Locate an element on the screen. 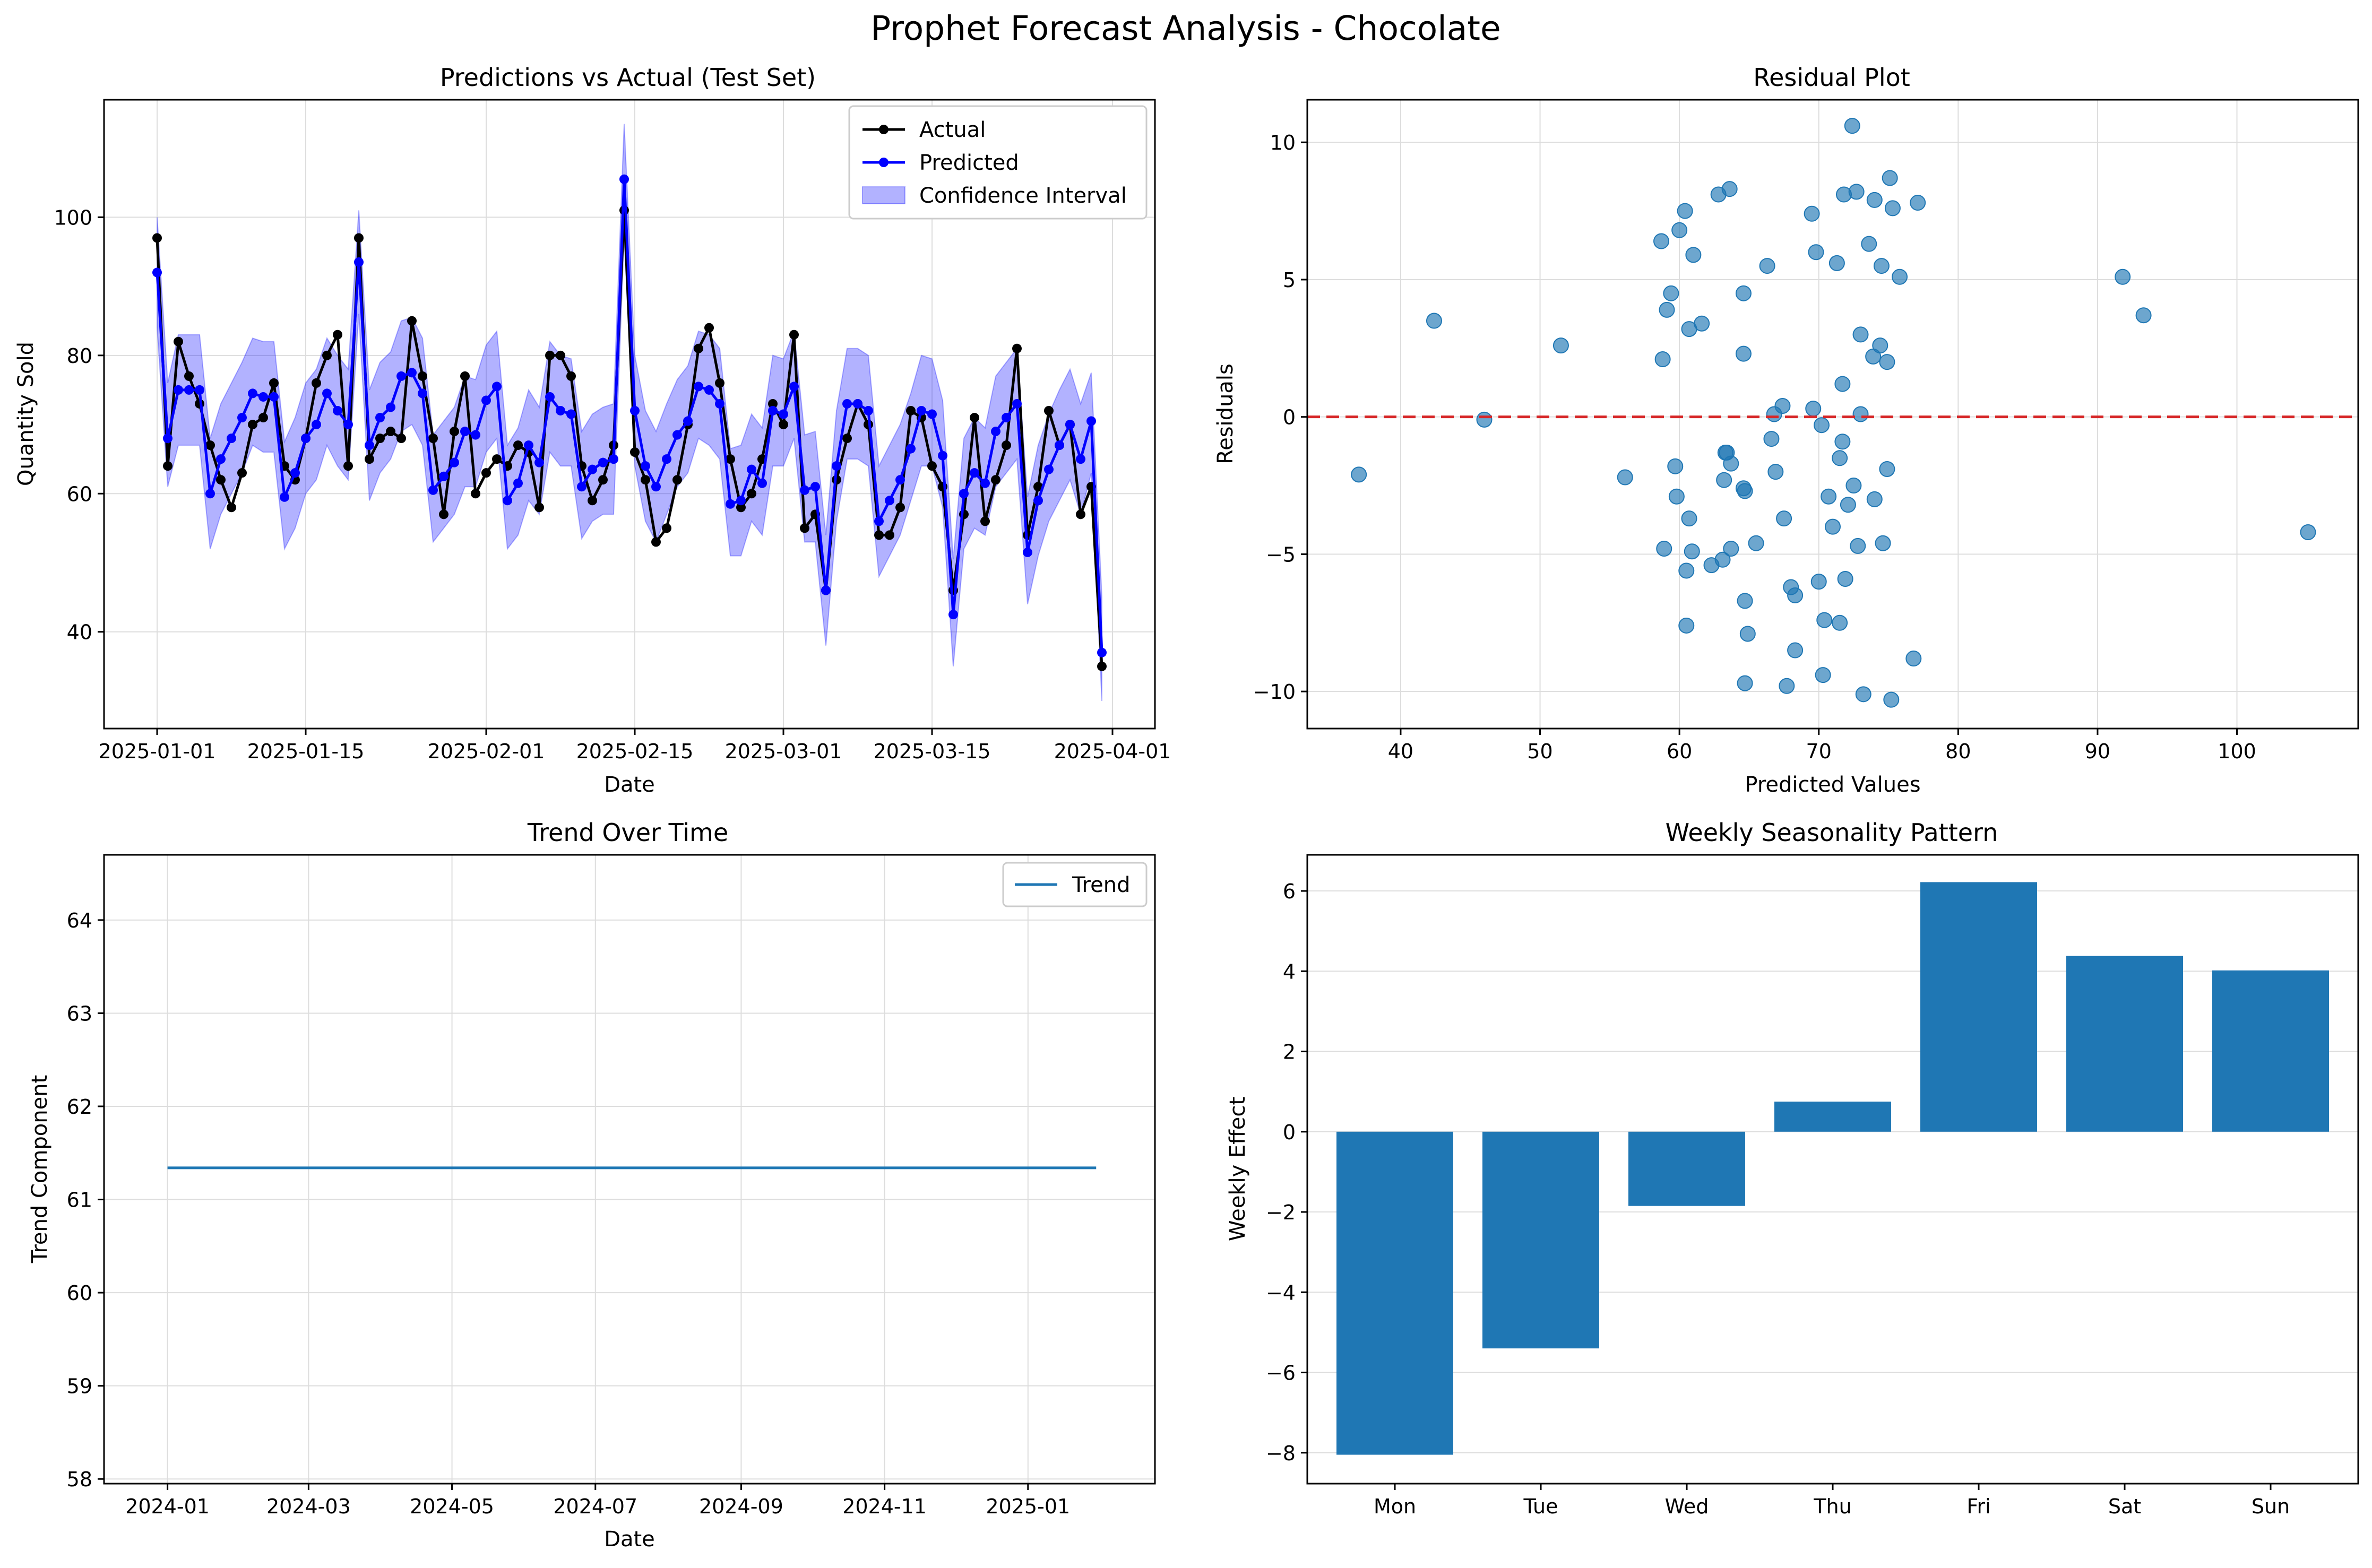 This screenshot has width=2372, height=1568. pred-xtick-label: 2025-03-15 is located at coordinates (932, 751).